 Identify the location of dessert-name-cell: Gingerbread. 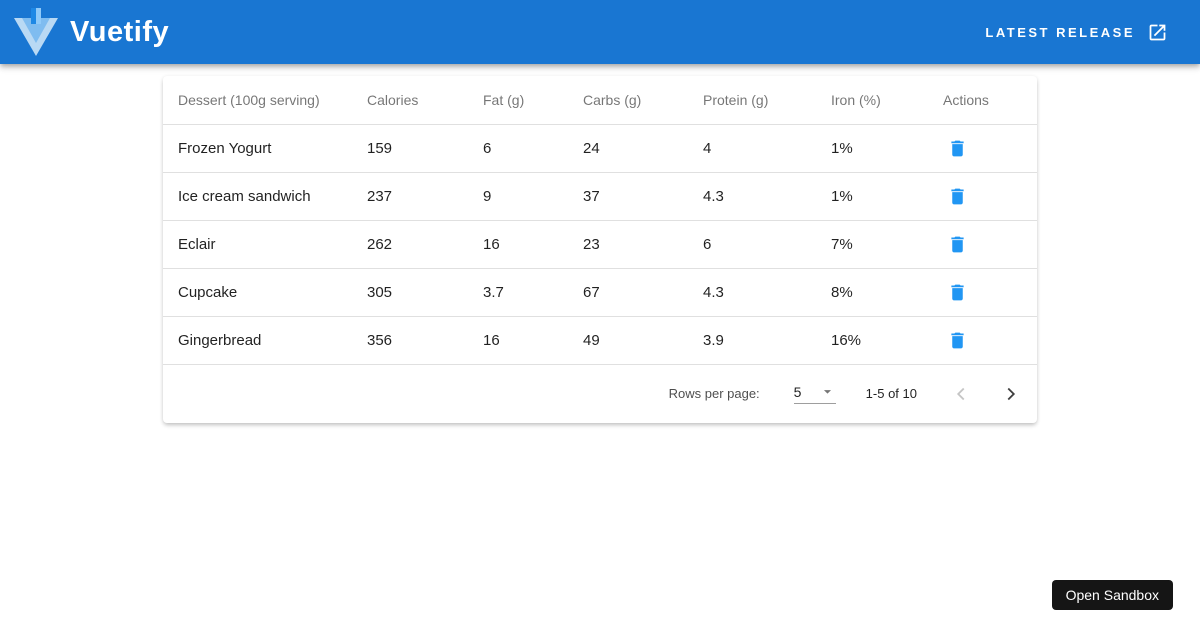
(265, 340).